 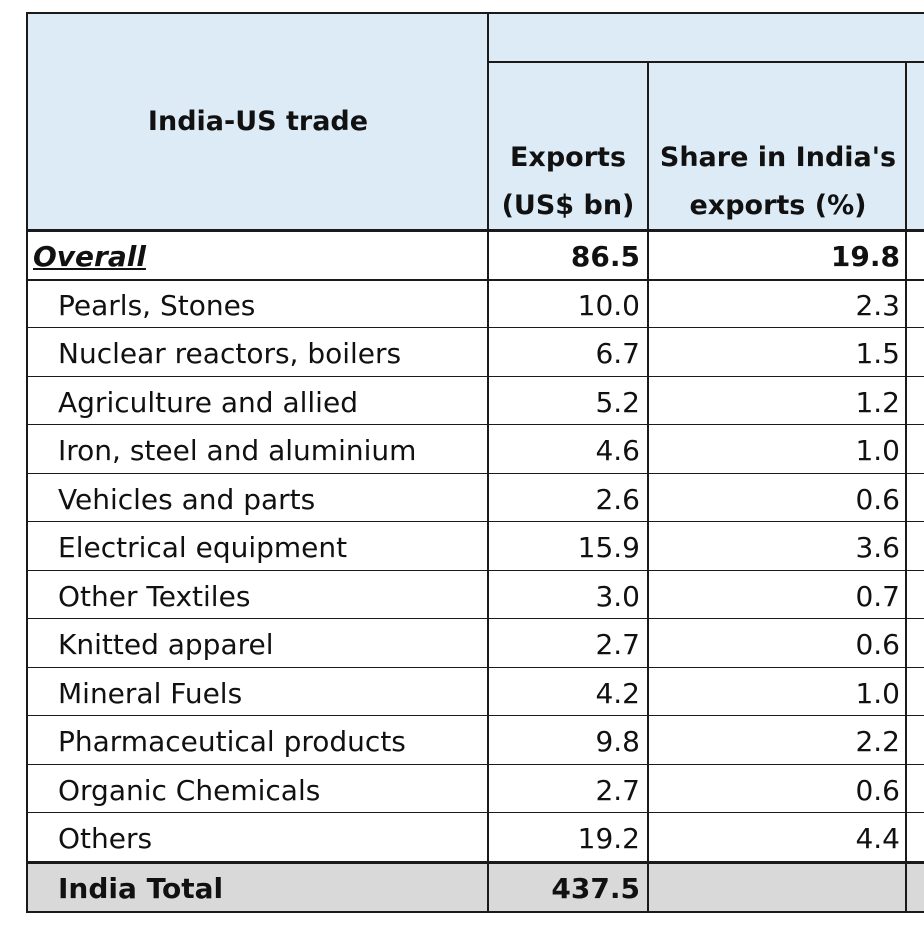 I want to click on row-exports: 4.6, so click(x=617, y=450).